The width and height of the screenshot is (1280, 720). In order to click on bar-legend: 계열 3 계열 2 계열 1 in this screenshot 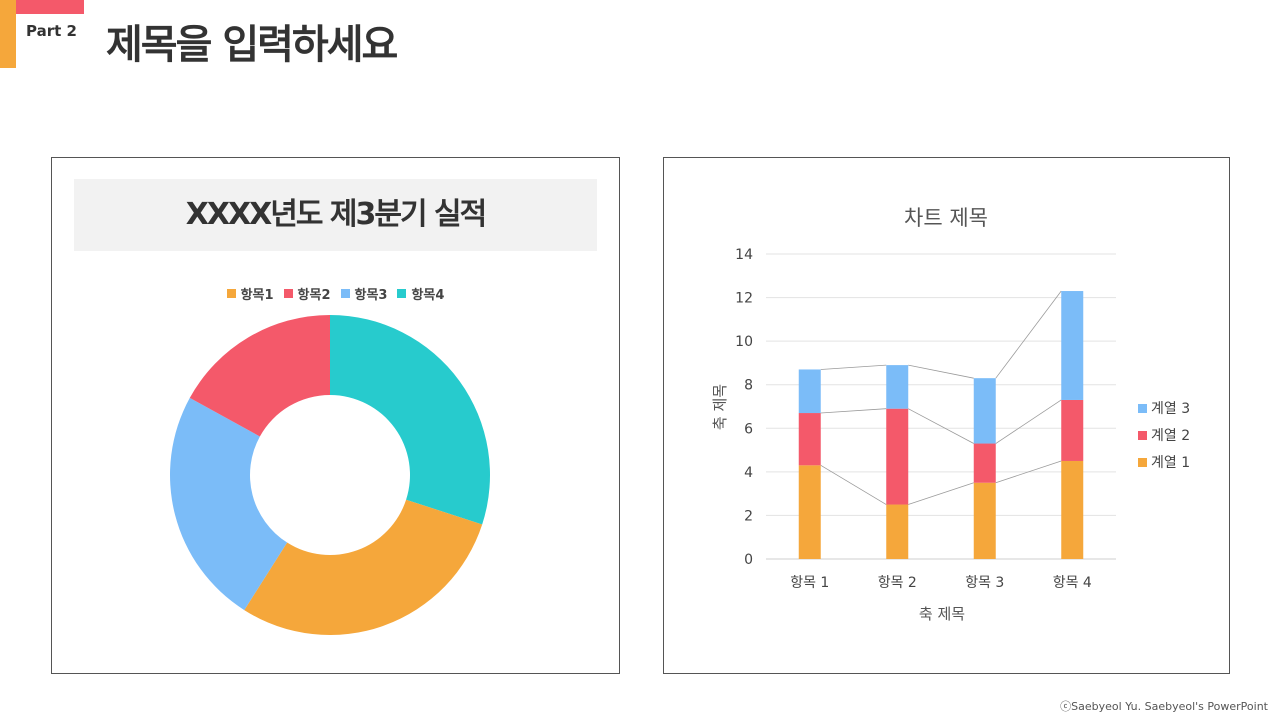, I will do `click(1164, 436)`.